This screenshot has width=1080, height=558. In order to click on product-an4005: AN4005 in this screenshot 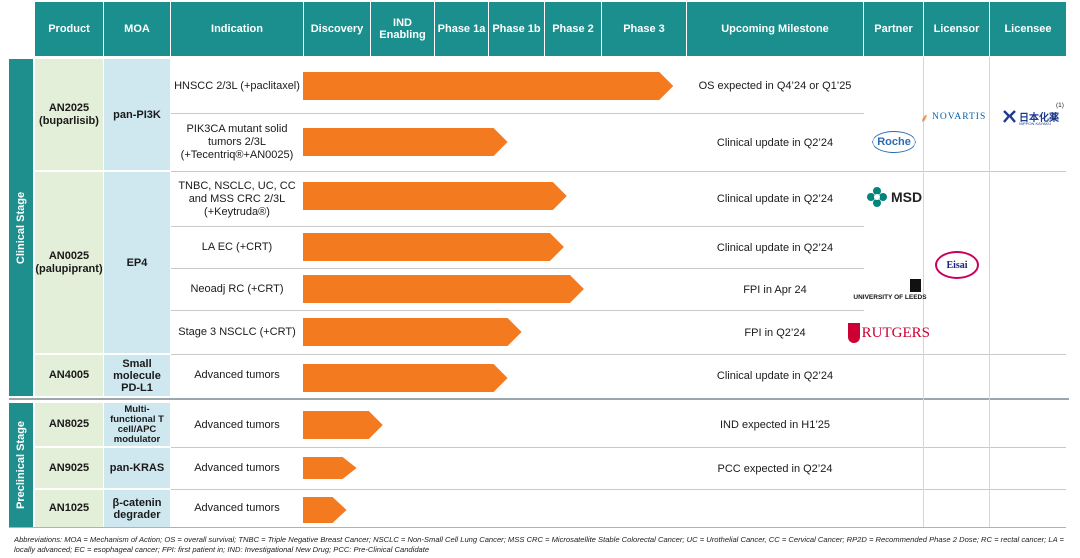, I will do `click(69, 375)`.